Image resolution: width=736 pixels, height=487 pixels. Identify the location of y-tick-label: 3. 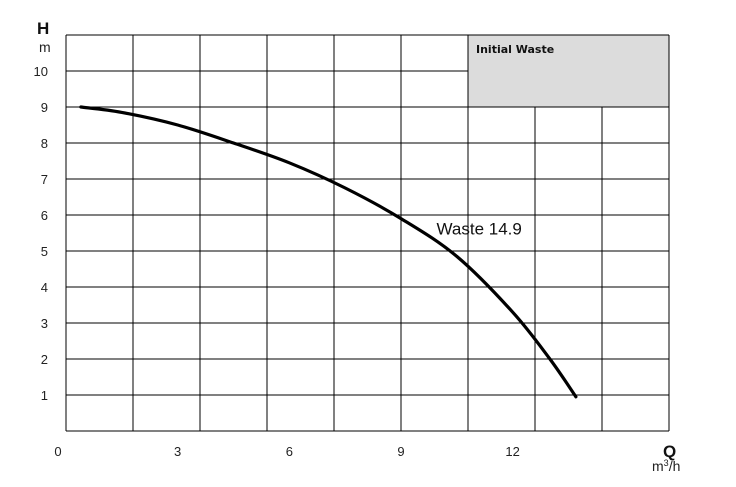
(44, 323).